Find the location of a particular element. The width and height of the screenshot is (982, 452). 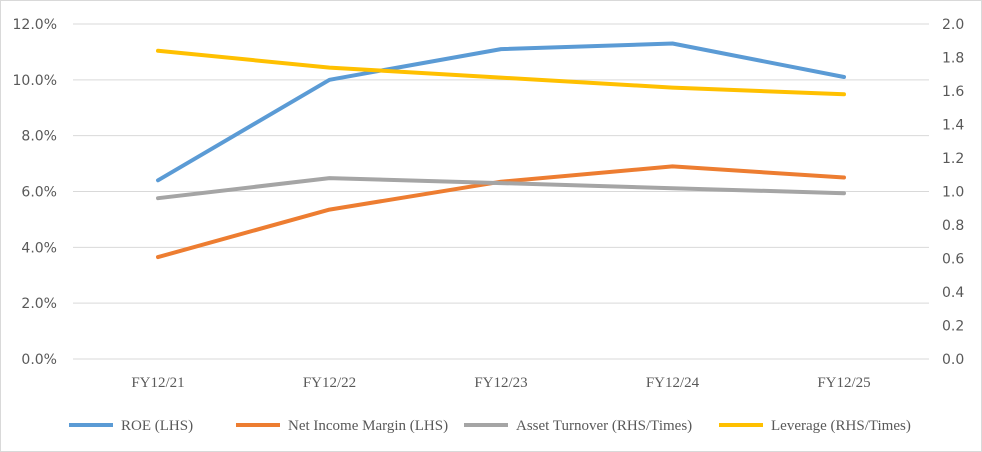

x-tick-label: FY12/25 is located at coordinates (843, 383).